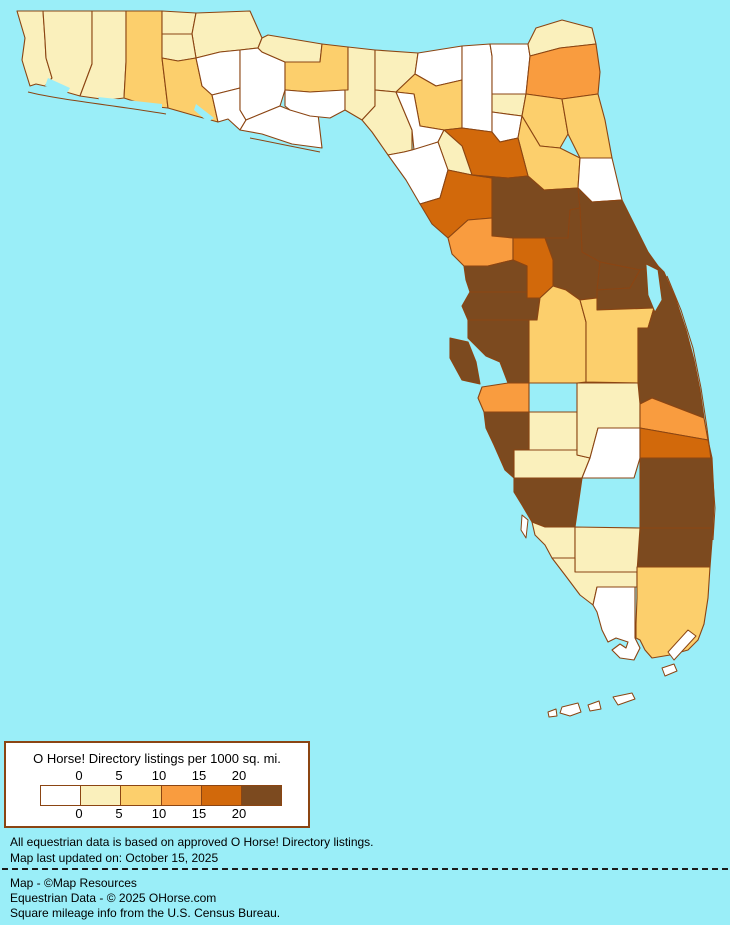  I want to click on st-george-island, so click(285, 145).